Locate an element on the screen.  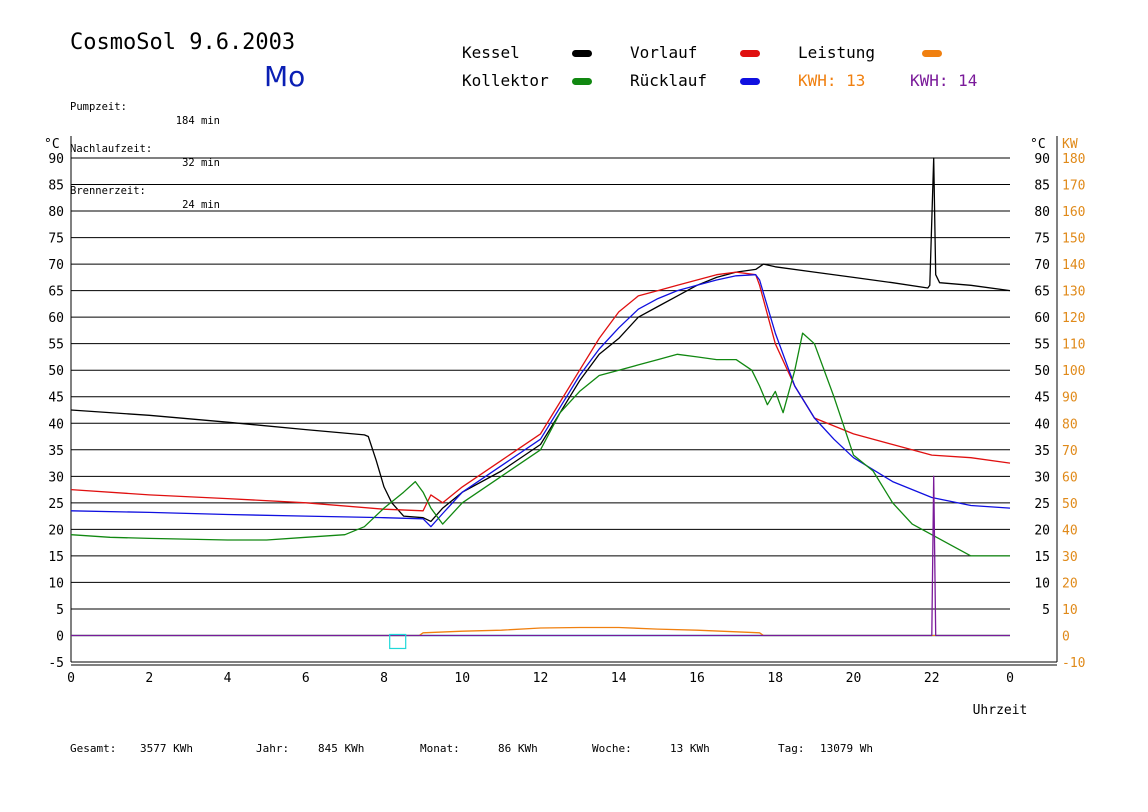
y-tick-label-right: 85 is located at coordinates (1042, 186).